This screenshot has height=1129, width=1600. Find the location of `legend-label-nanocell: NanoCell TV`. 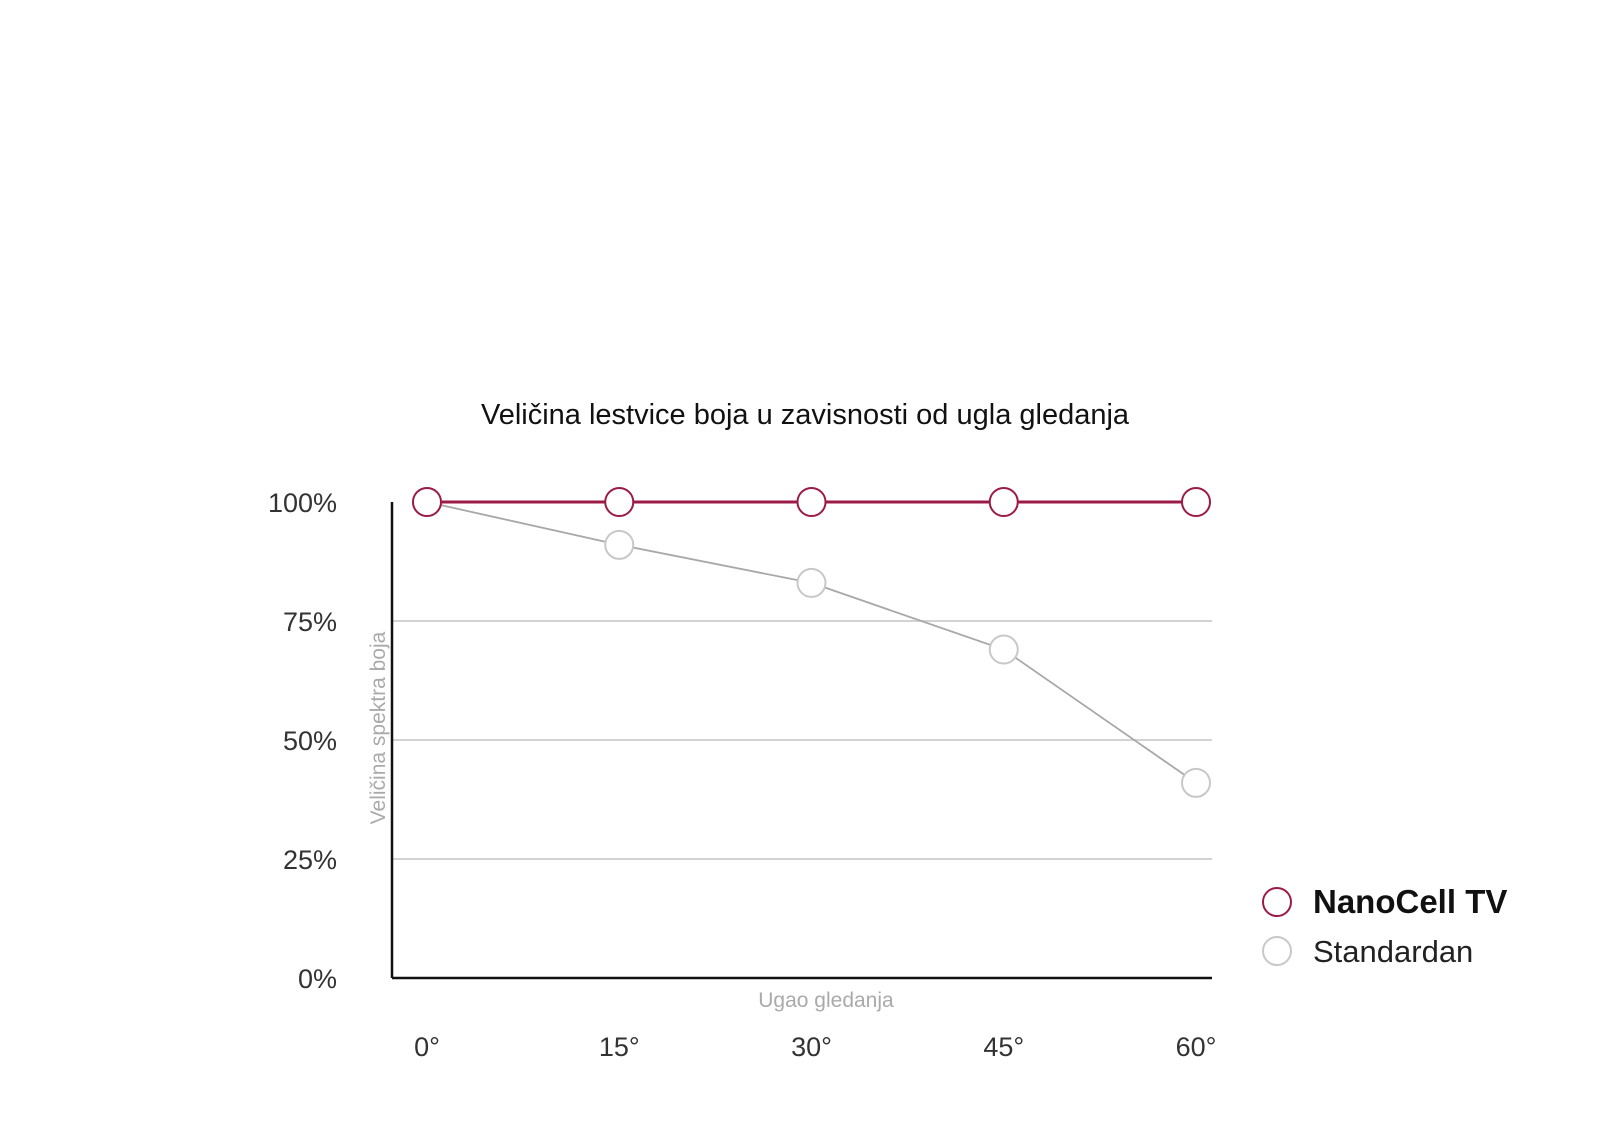

legend-label-nanocell: NanoCell TV is located at coordinates (1410, 901).